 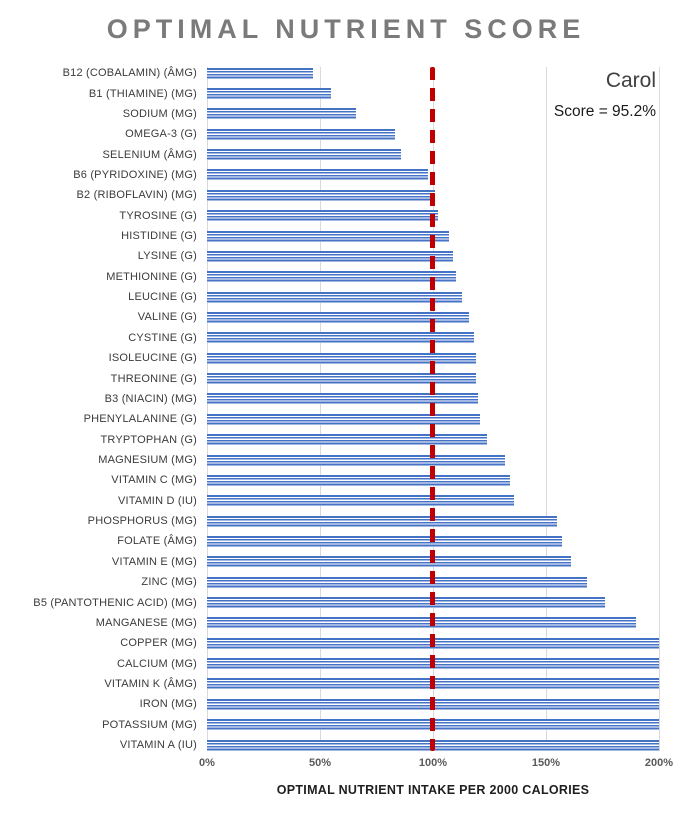 What do you see at coordinates (136, 195) in the screenshot?
I see `category-label: B2 (RIBOFLAVIN) (MG)` at bounding box center [136, 195].